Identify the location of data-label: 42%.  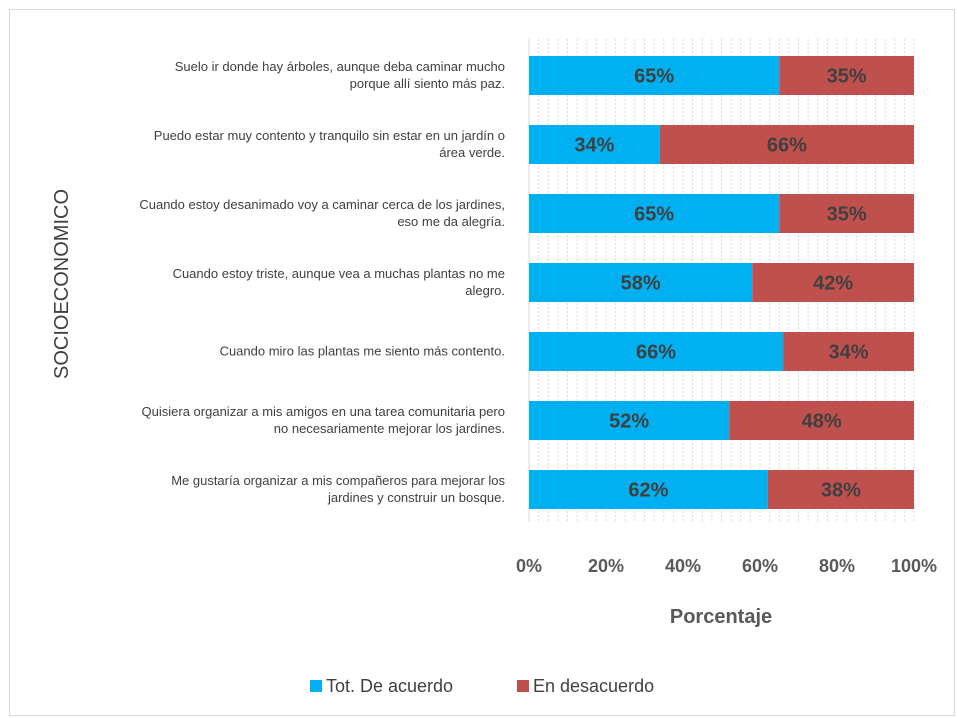
(833, 284).